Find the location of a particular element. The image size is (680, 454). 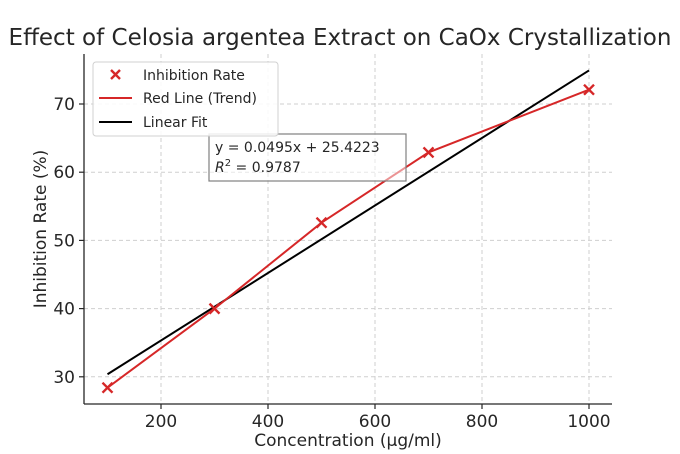

y-tick-label: 30 is located at coordinates (64, 378).